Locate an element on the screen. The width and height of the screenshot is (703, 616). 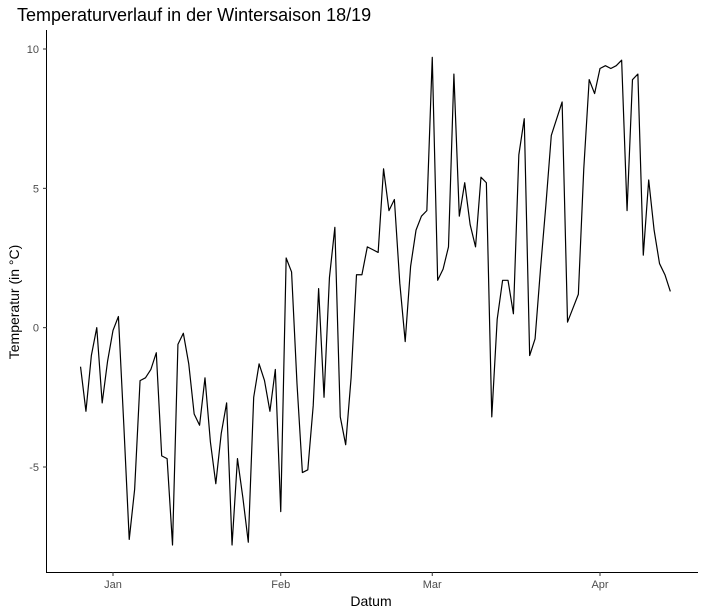
y-tick-label: 5 is located at coordinates (36, 189).